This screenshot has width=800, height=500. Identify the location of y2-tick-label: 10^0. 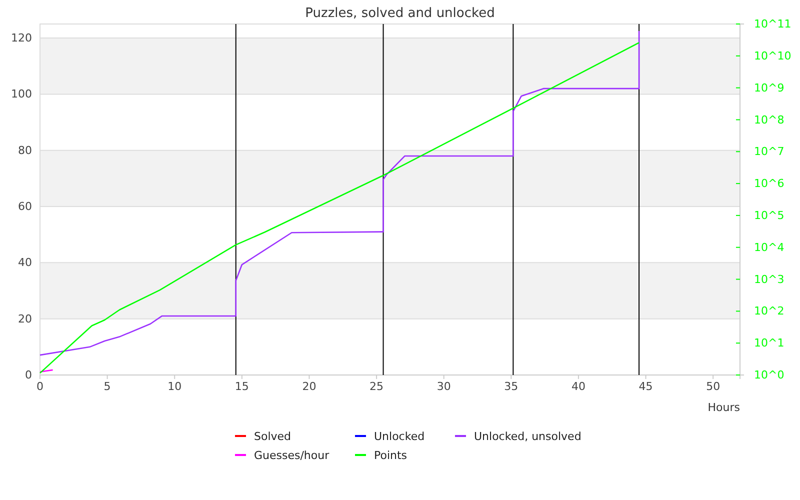
(769, 375).